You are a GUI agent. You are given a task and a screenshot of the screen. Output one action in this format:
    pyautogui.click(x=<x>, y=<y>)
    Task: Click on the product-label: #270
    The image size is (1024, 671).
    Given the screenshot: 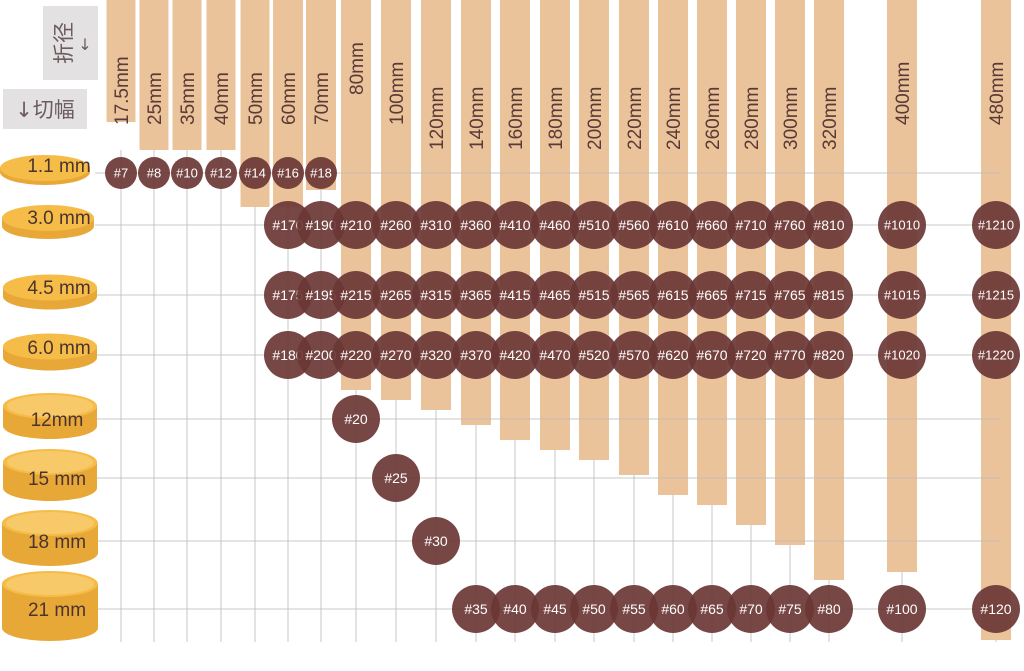 What is the action you would take?
    pyautogui.click(x=395, y=355)
    